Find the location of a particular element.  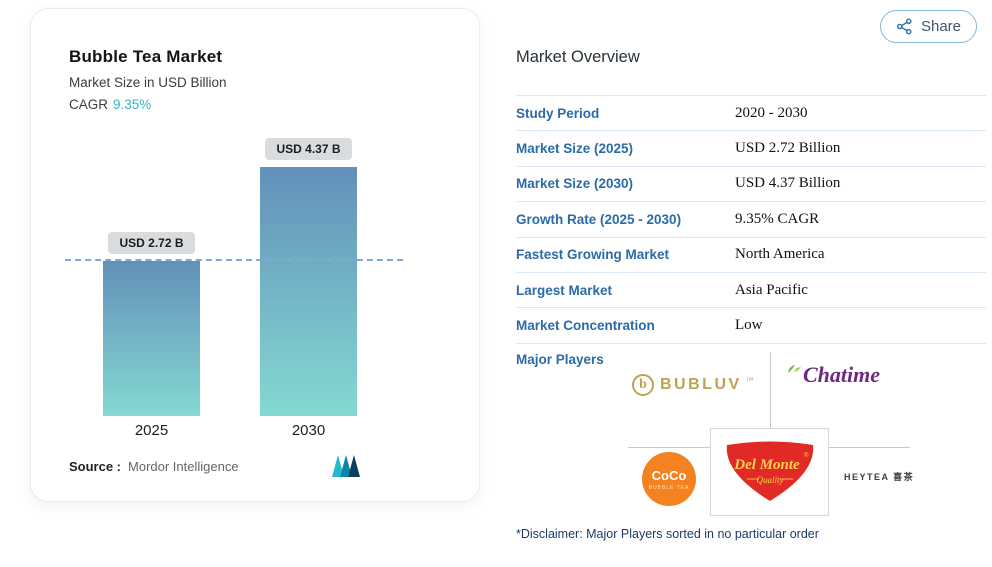

cagr-line: CAGR 9.35% is located at coordinates (110, 104).